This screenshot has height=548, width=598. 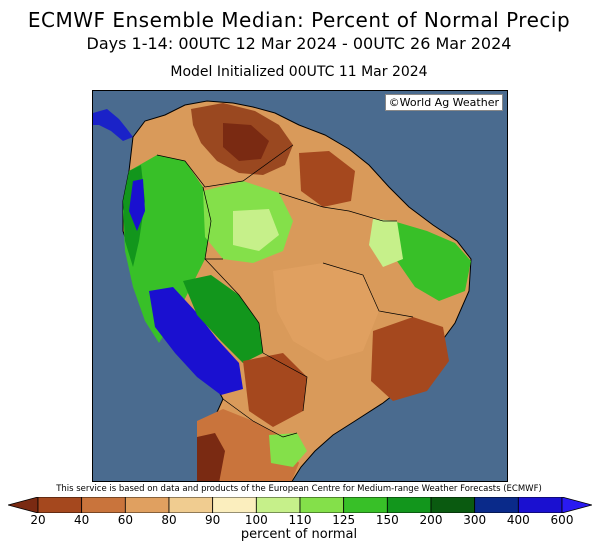 What do you see at coordinates (443, 102) in the screenshot?
I see `credit-label: ©World Ag Weather` at bounding box center [443, 102].